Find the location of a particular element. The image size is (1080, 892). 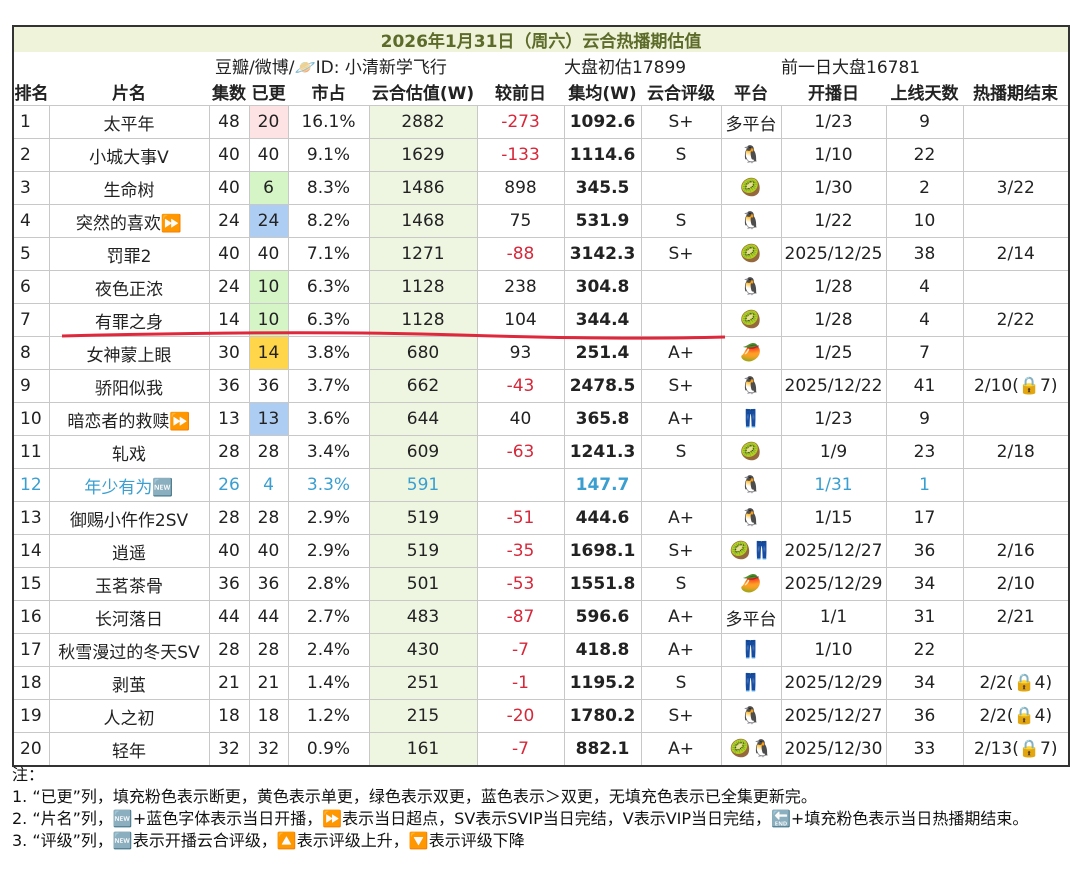

cell: 34 is located at coordinates (924, 683).